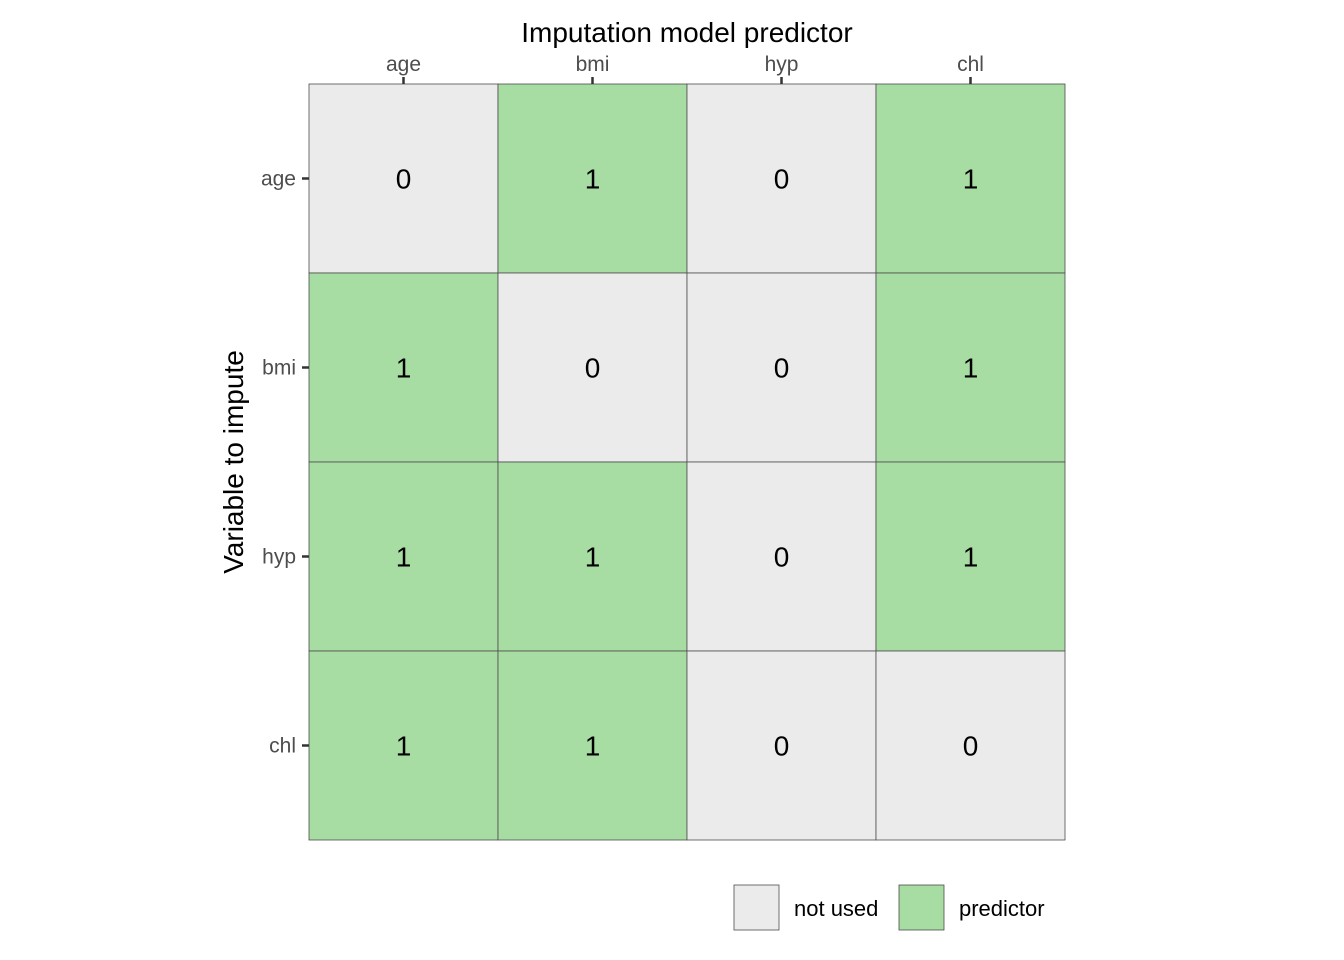 This screenshot has height=960, width=1344. I want to click on heatmap-cell-hyp-bmi, so click(592, 556).